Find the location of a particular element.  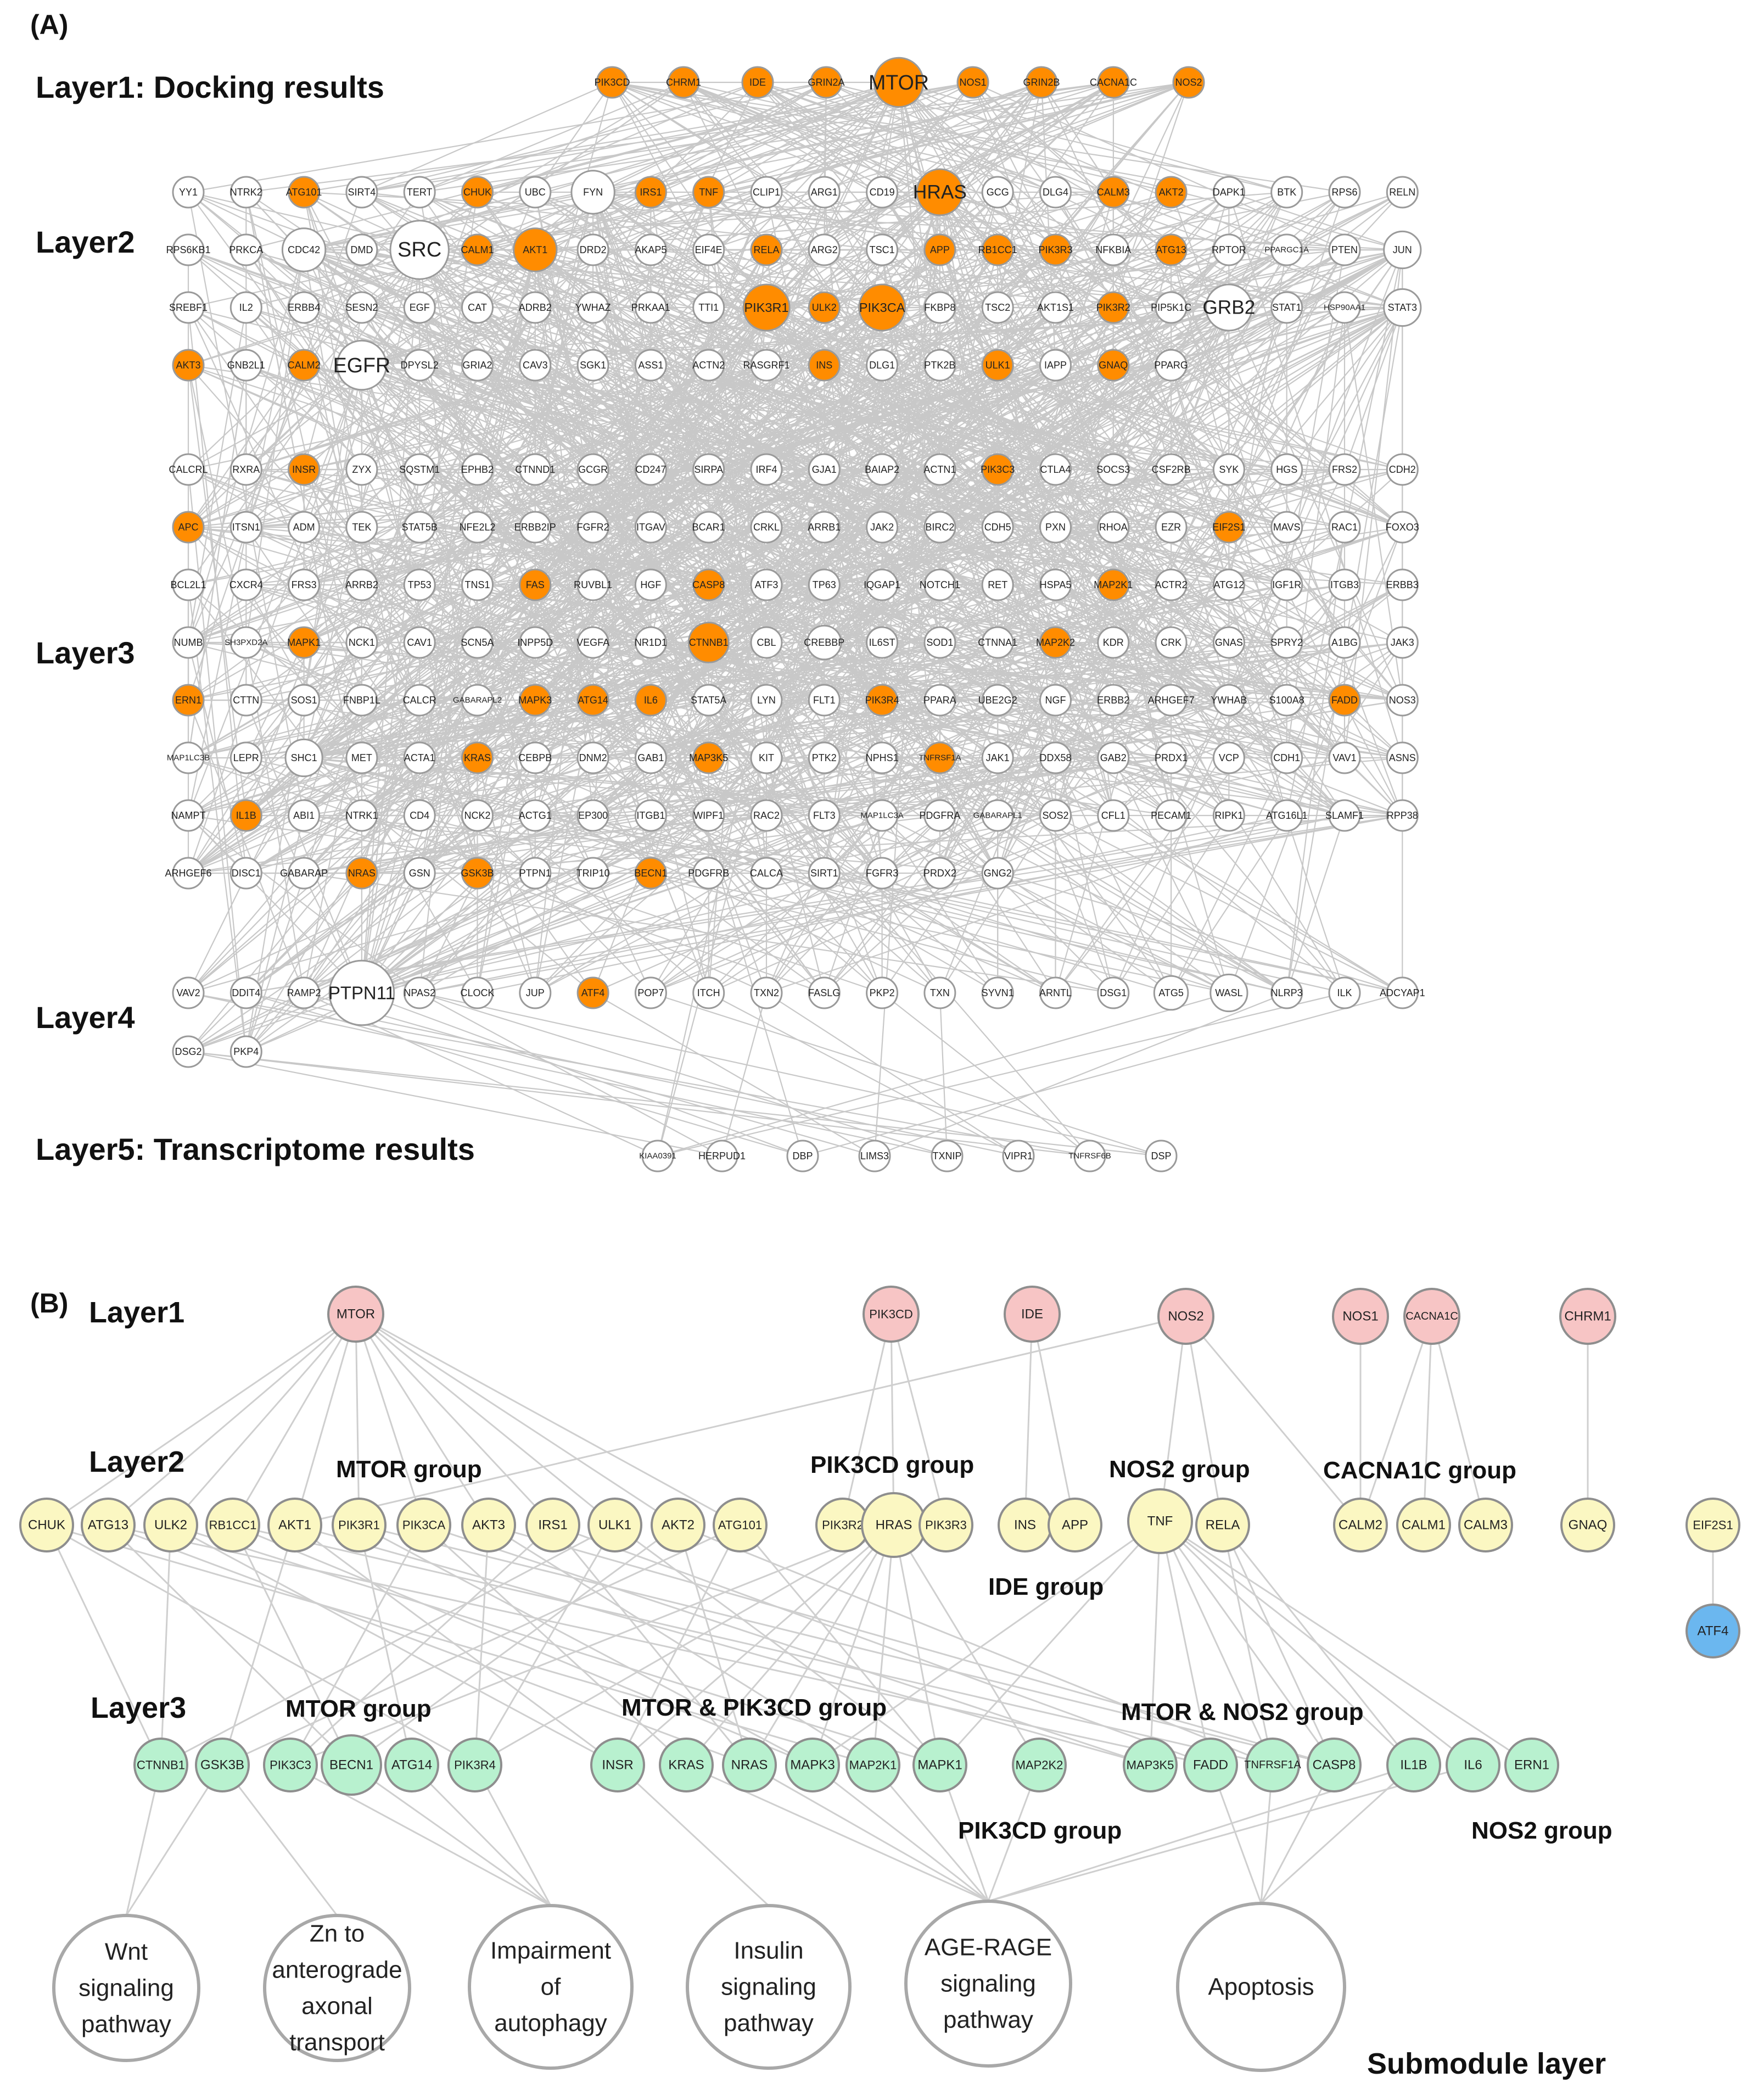

node-srebf1: SREBF1 is located at coordinates (189, 307).